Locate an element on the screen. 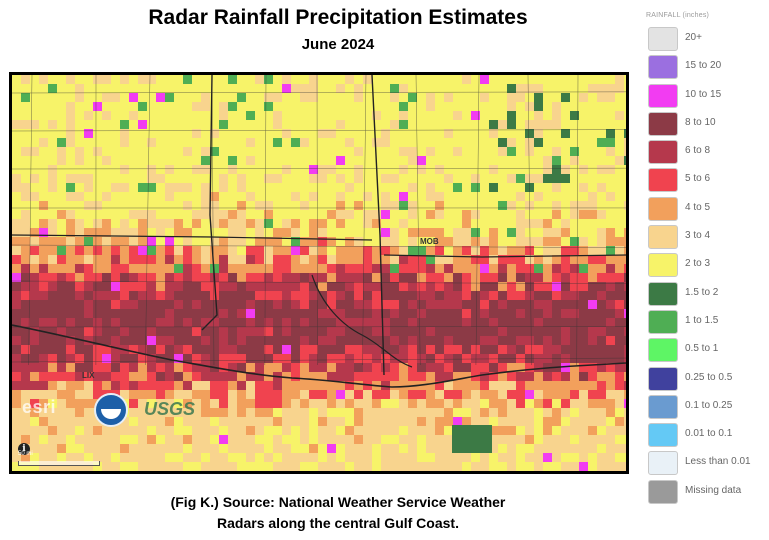 This screenshot has height=540, width=769. page-title: Radar Rainfall Precipitation Estimates is located at coordinates (338, 17).